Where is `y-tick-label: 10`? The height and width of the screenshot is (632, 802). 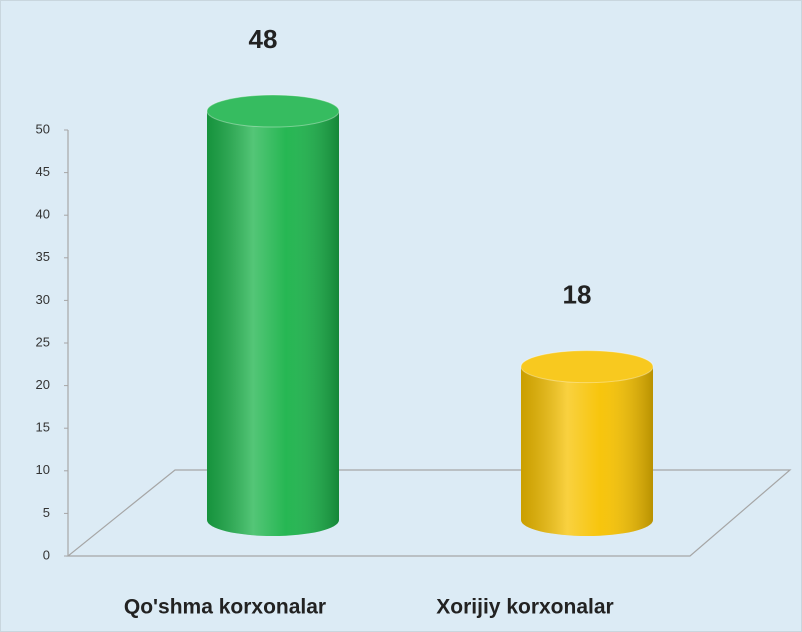 y-tick-label: 10 is located at coordinates (43, 469).